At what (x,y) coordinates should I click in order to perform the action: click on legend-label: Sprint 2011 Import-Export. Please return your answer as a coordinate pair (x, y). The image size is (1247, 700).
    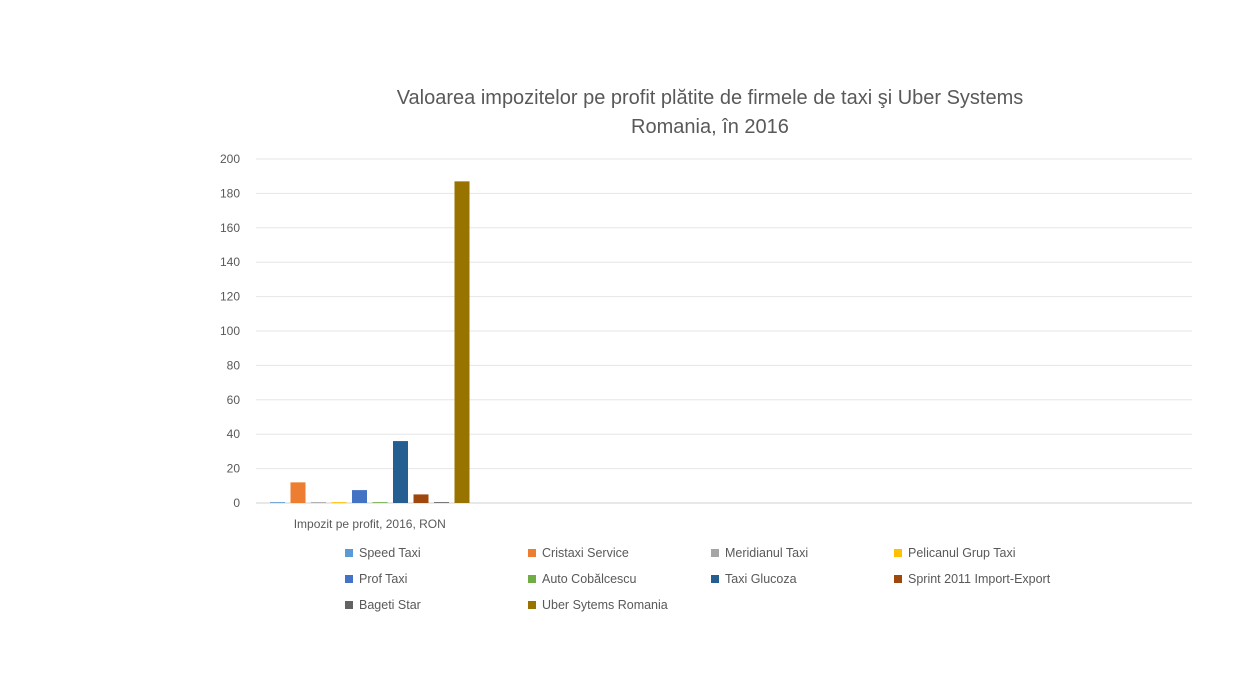
    Looking at the image, I should click on (979, 579).